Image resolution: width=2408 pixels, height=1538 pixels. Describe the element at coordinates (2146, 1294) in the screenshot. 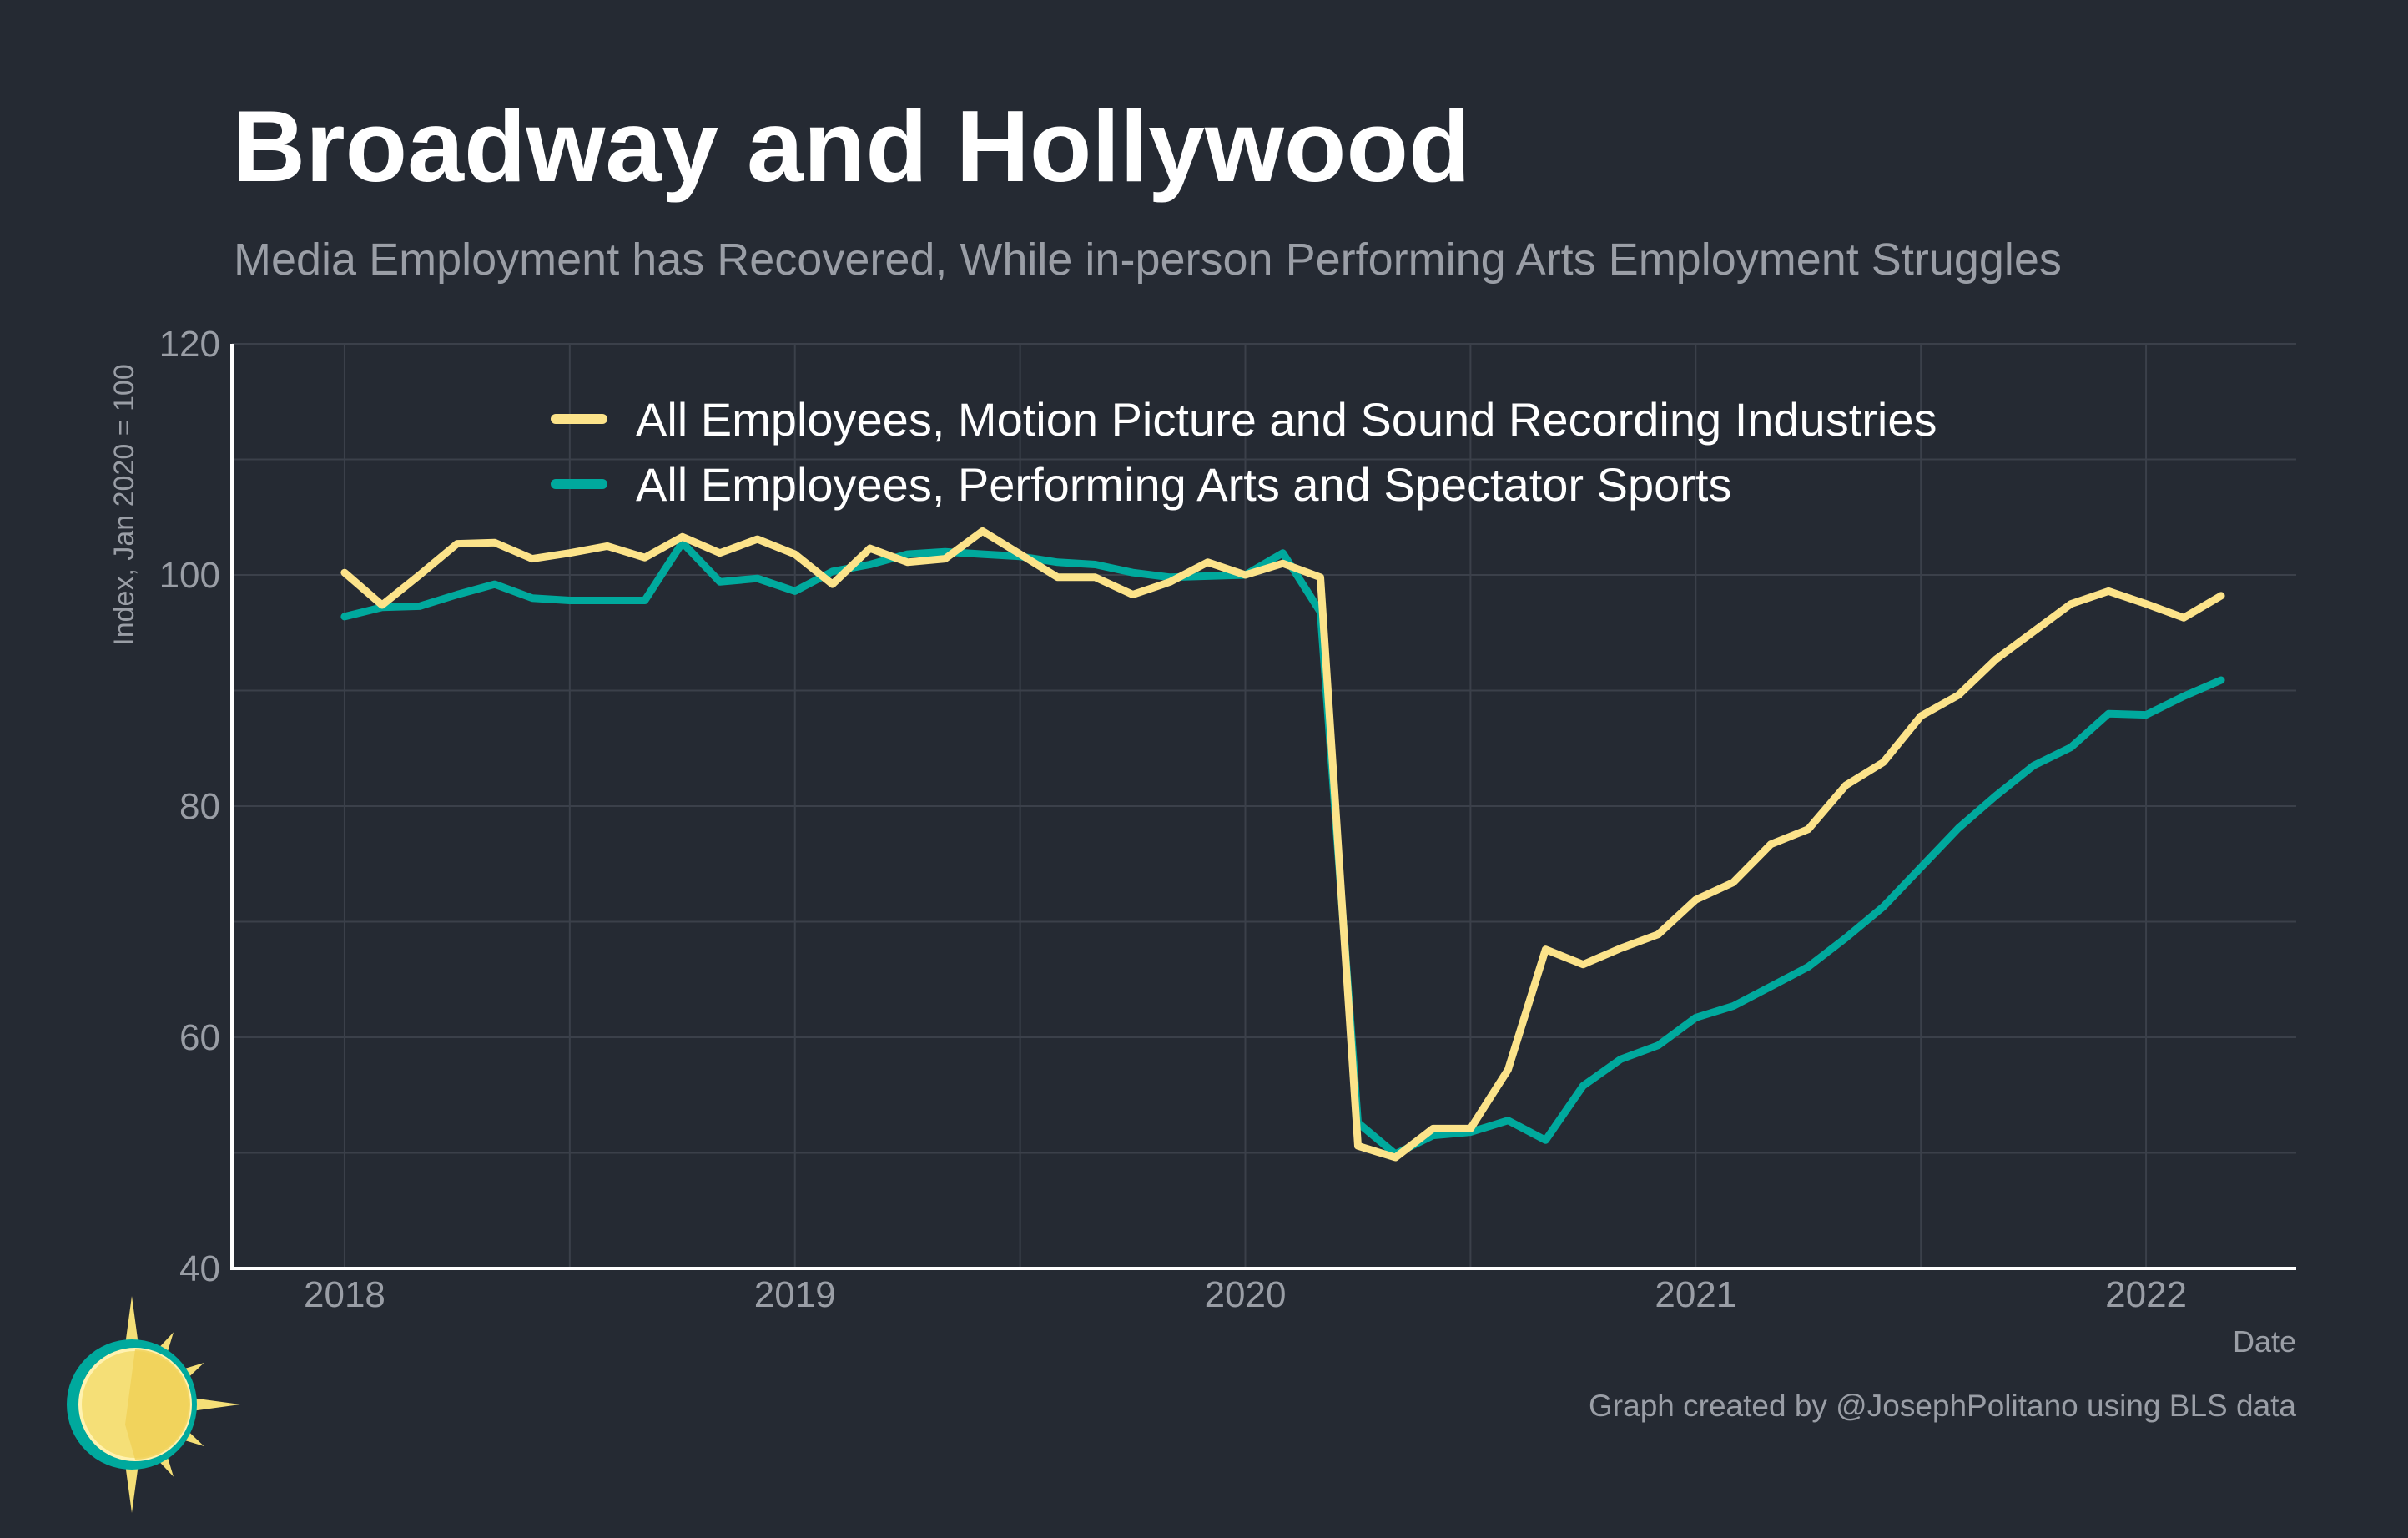

I see `x-tick-label: 2022` at that location.